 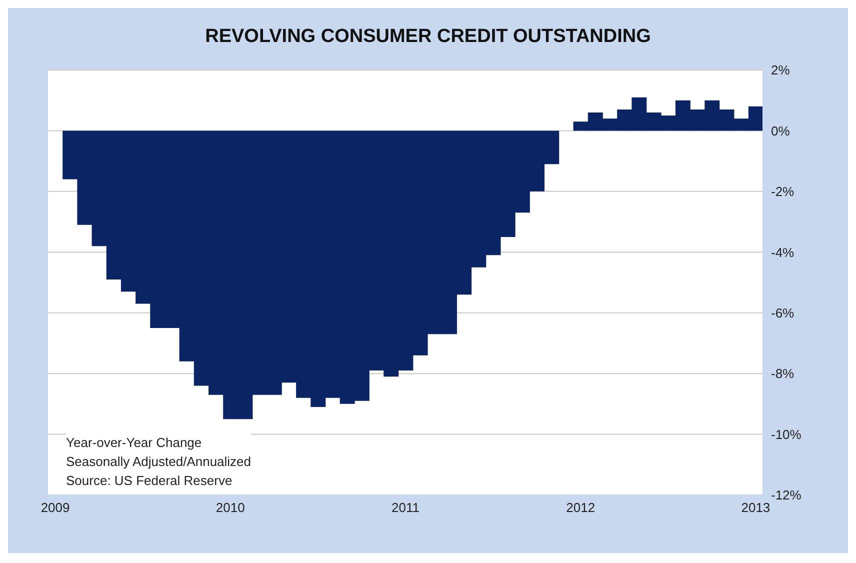 What do you see at coordinates (783, 374) in the screenshot?
I see `y-tick-label: -8%` at bounding box center [783, 374].